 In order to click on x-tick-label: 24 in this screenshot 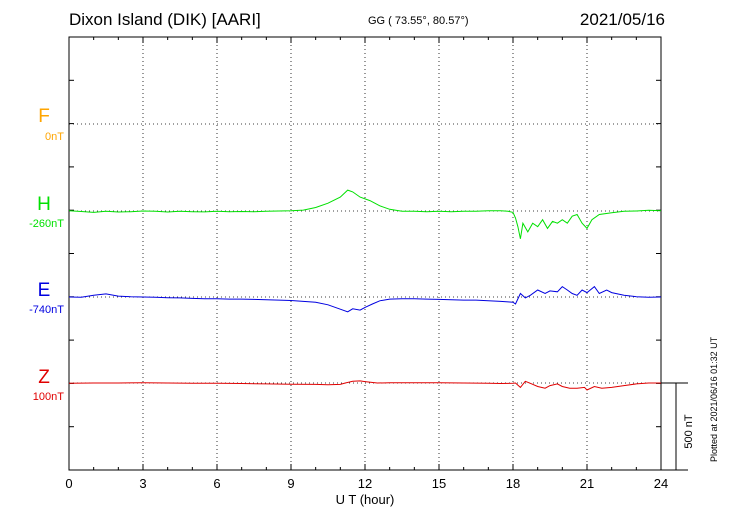, I will do `click(661, 483)`.